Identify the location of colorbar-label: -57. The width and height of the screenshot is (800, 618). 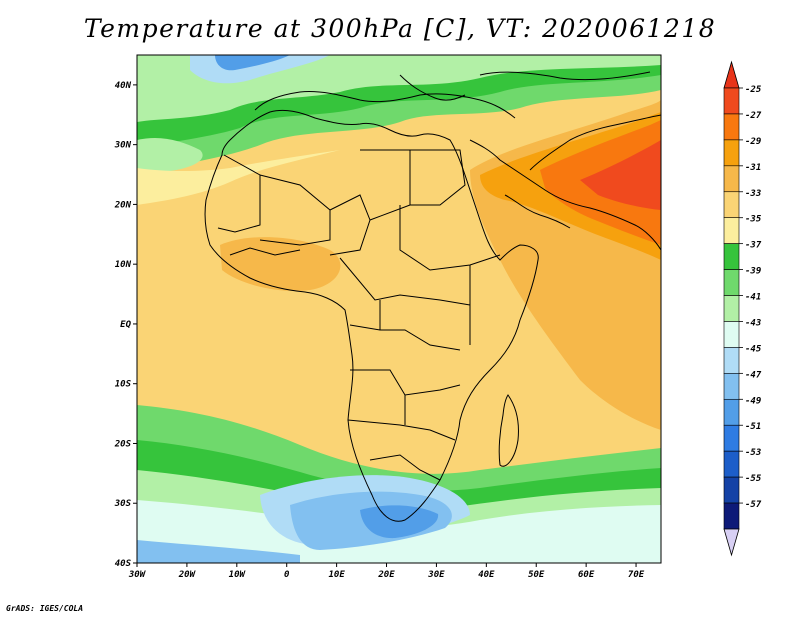
(753, 505).